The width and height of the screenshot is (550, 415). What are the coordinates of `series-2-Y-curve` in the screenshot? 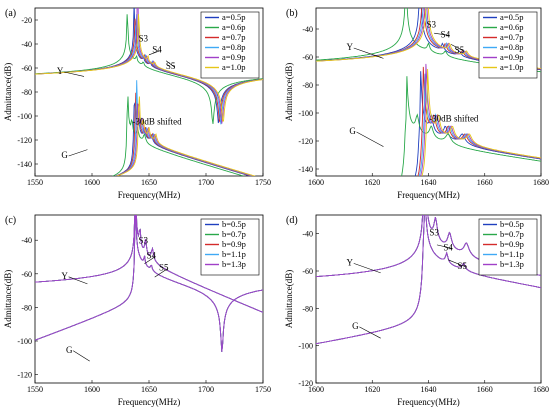 It's located at (149, 69).